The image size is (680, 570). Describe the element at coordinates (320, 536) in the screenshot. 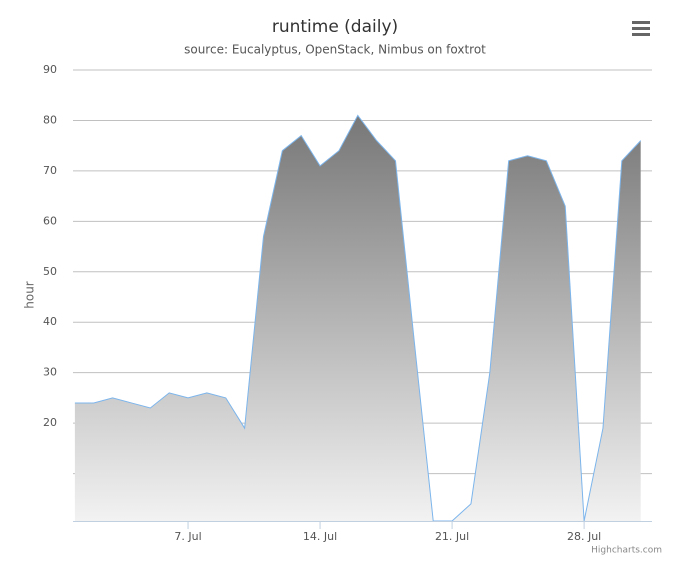

I see `x-tick-label: 14. Jul` at that location.